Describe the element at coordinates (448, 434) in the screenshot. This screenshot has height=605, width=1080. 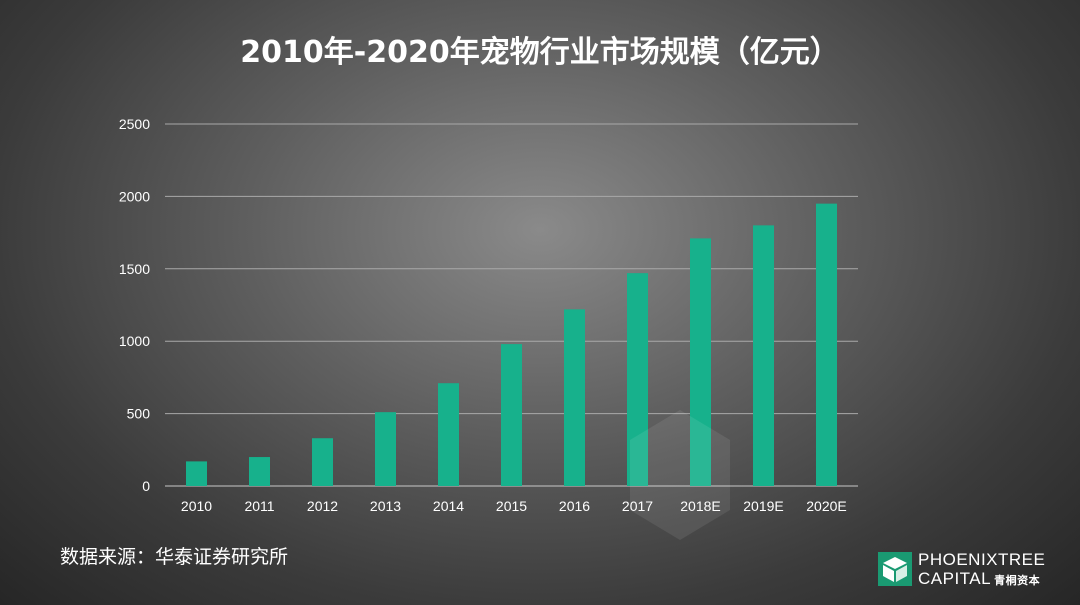
I see `bar-2014` at that location.